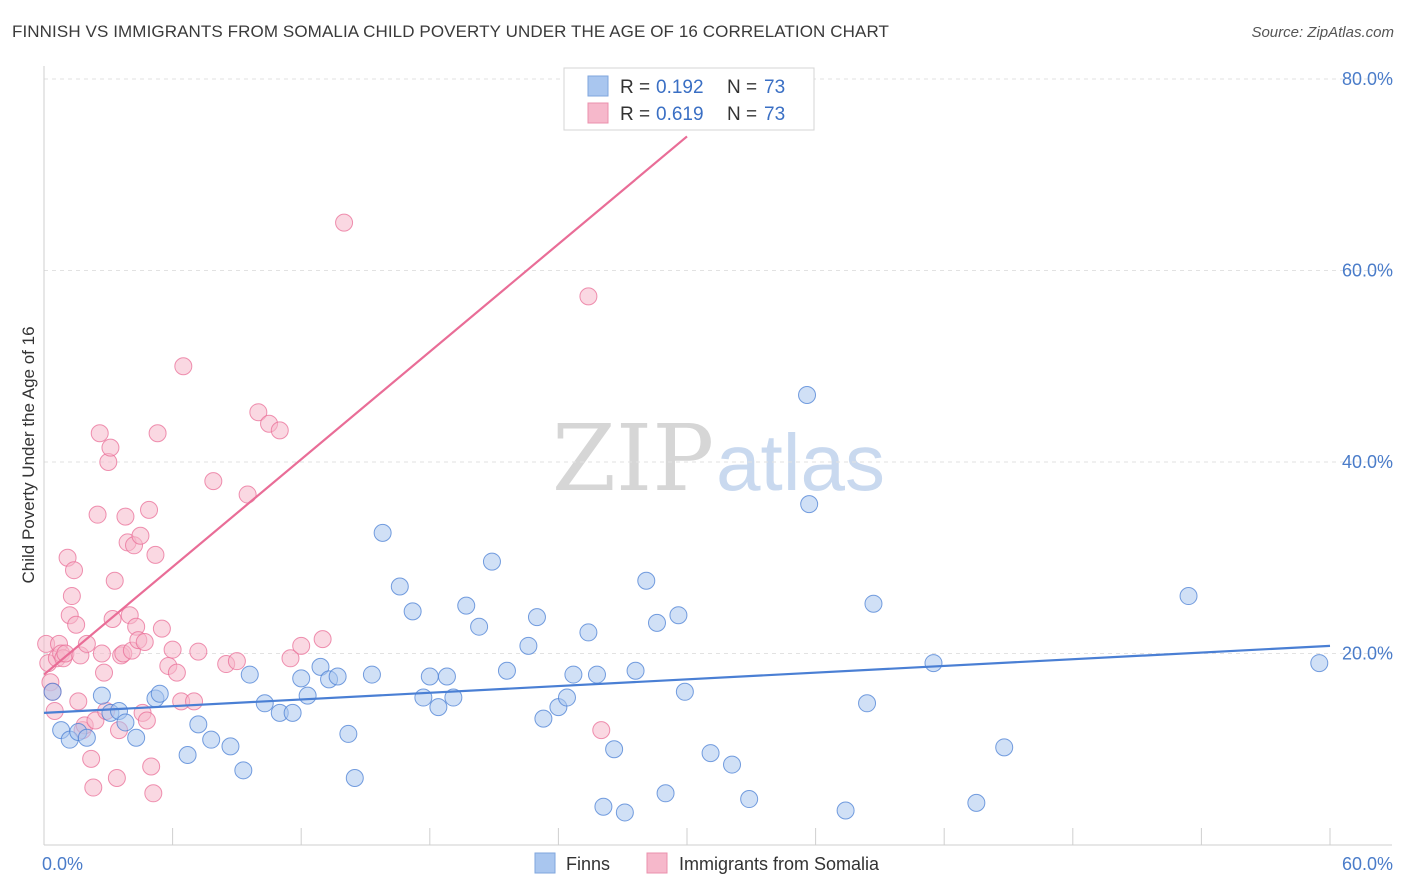 The height and width of the screenshot is (892, 1406). What do you see at coordinates (779, 864) in the screenshot?
I see `bottom-legend-label-somalia: Immigrants from Somalia` at bounding box center [779, 864].